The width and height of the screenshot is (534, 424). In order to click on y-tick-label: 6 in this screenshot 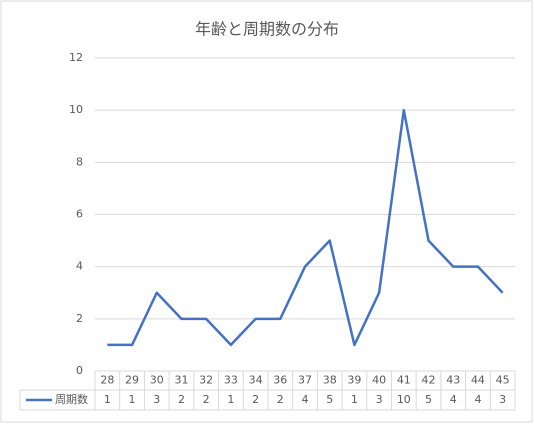, I will do `click(79, 214)`.